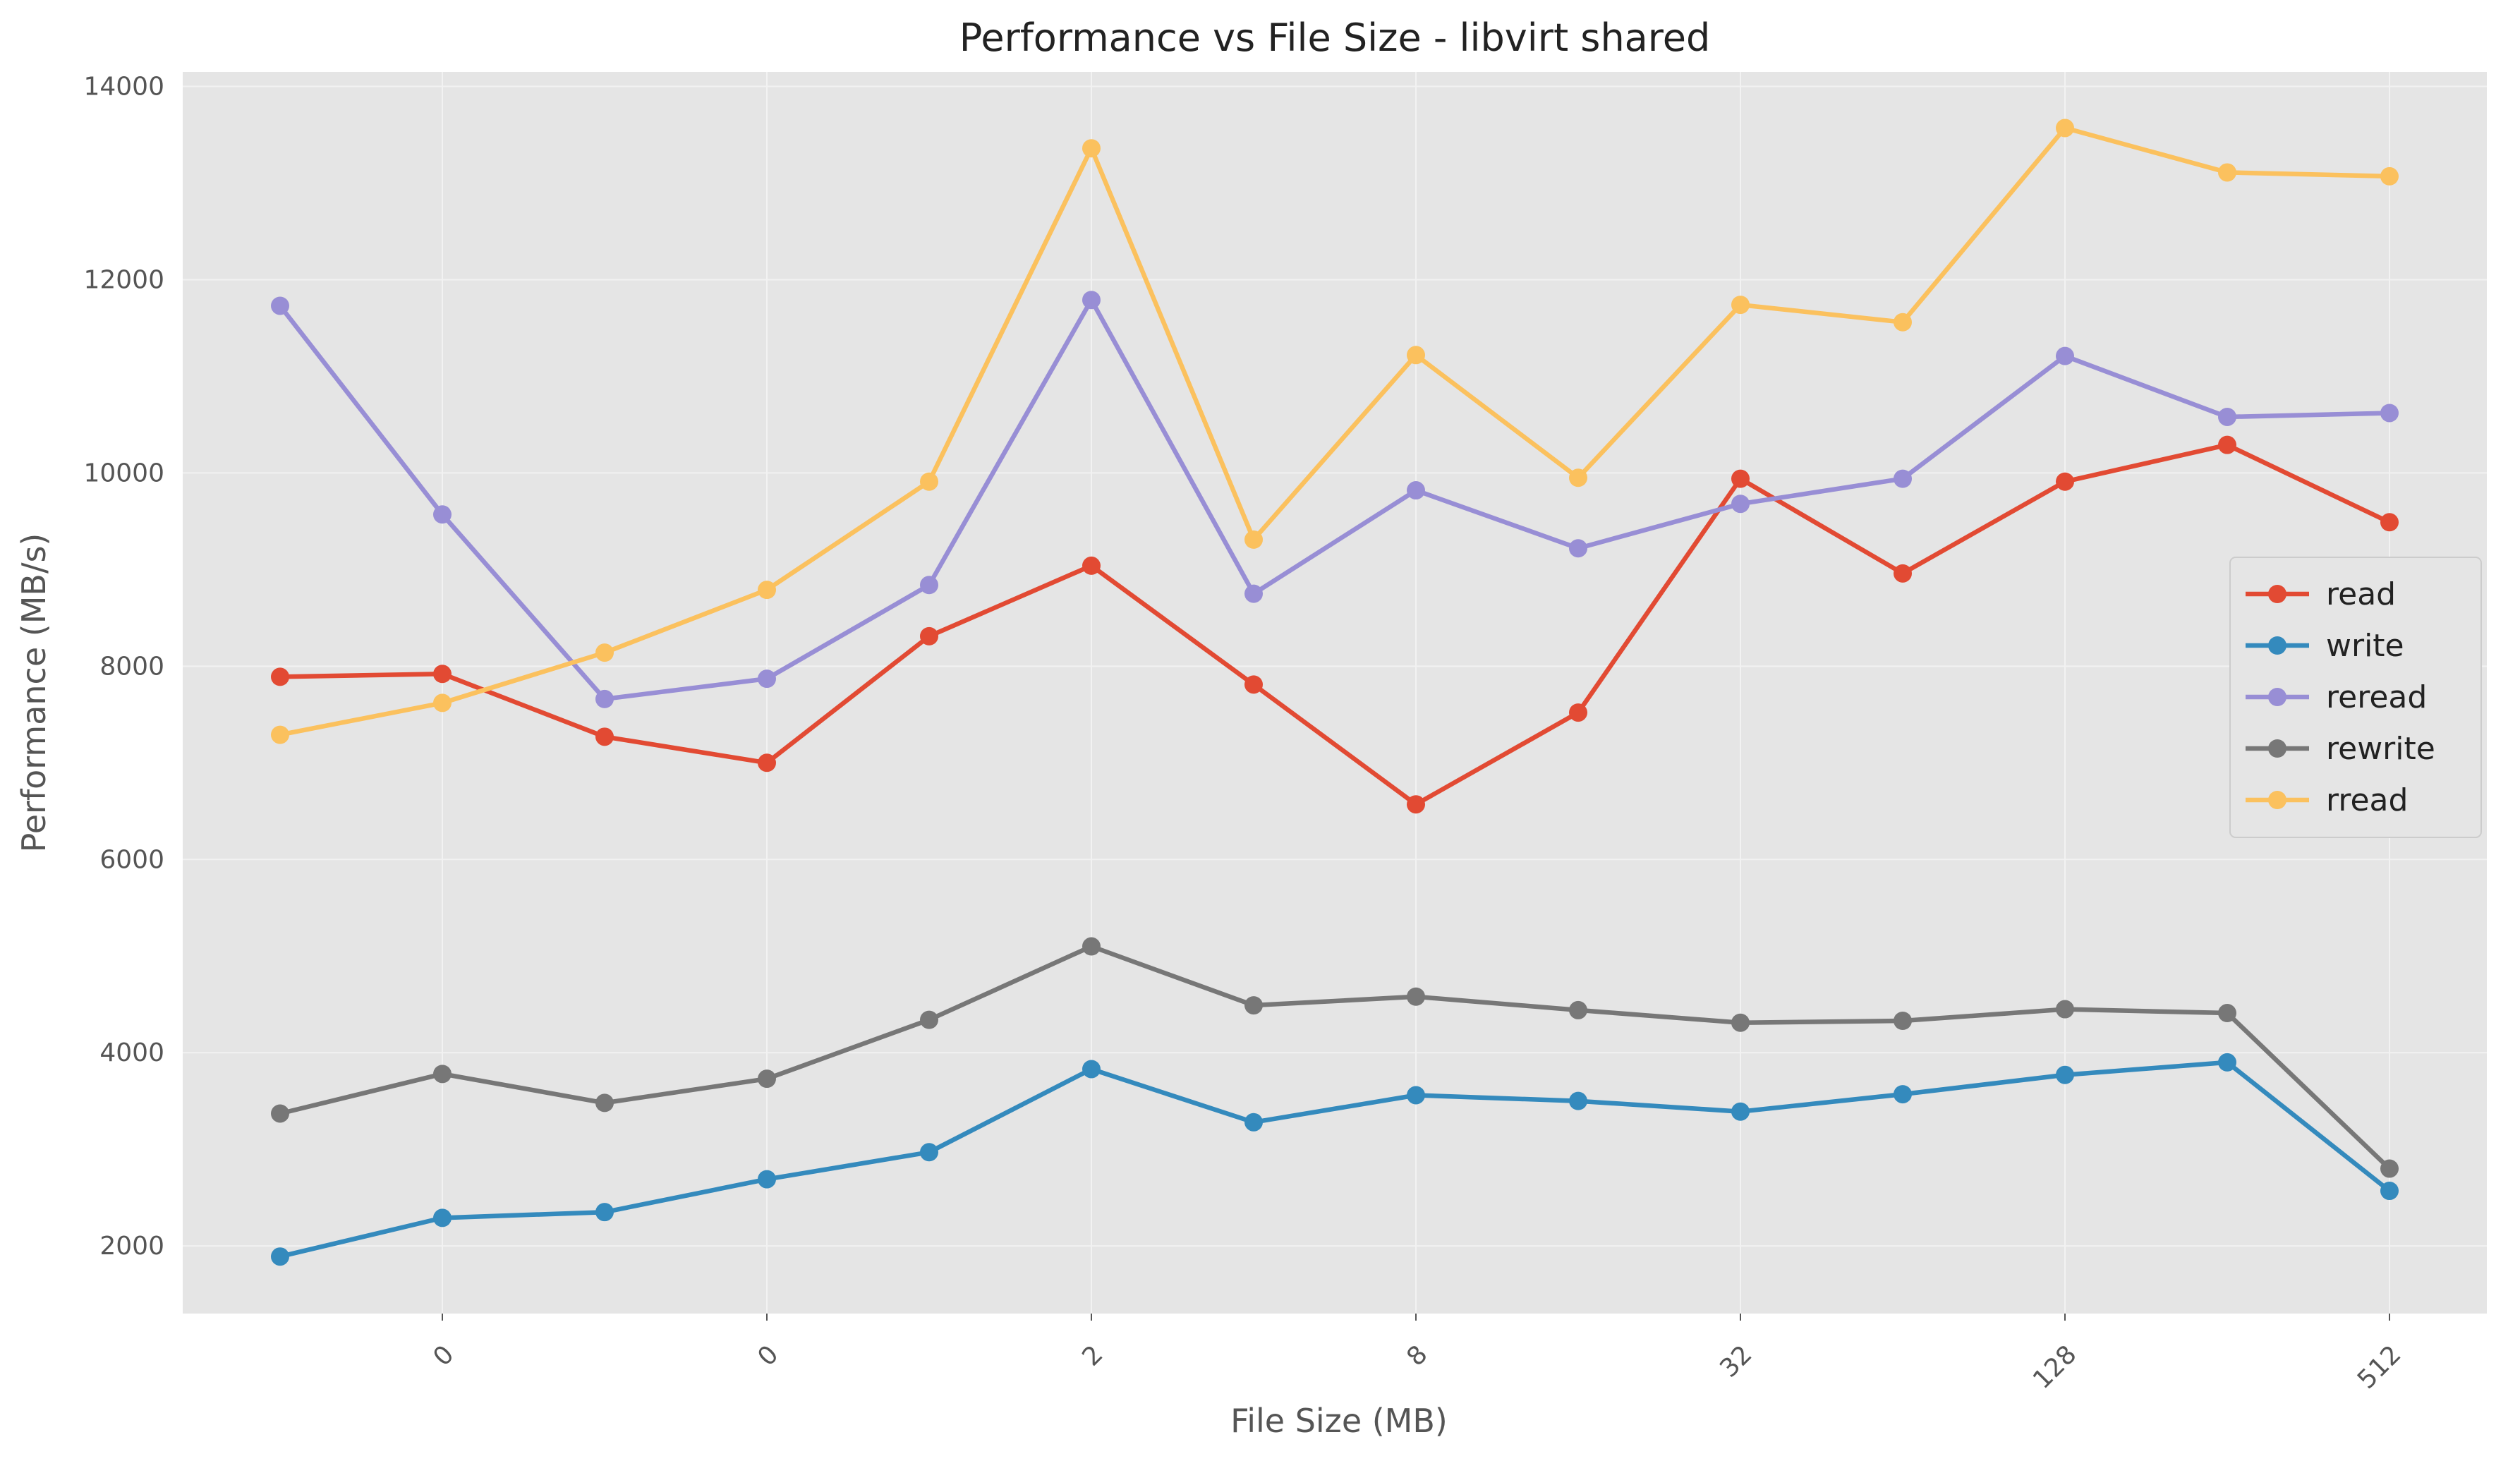 The height and width of the screenshot is (1461, 2520). What do you see at coordinates (1417, 1356) in the screenshot?
I see `x-tick-label: 8` at bounding box center [1417, 1356].